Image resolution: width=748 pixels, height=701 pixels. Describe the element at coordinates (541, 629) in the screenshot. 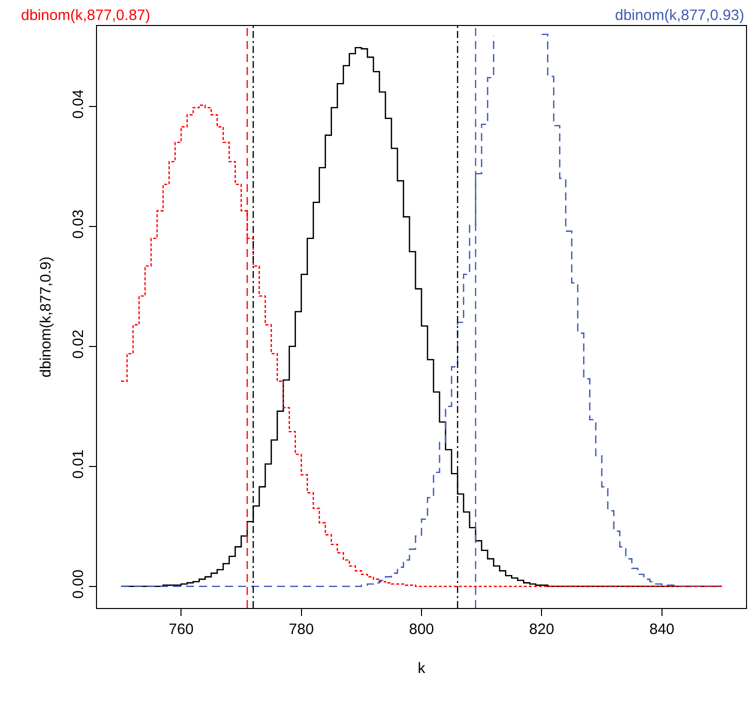

I see `x-tick-label: 820` at that location.